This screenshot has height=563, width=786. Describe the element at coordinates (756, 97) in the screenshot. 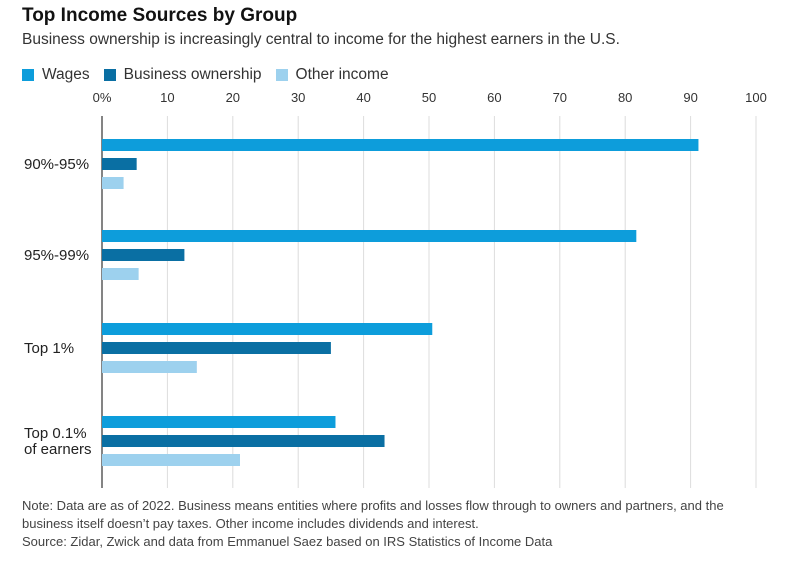

I see `x-tick-label: 100` at that location.